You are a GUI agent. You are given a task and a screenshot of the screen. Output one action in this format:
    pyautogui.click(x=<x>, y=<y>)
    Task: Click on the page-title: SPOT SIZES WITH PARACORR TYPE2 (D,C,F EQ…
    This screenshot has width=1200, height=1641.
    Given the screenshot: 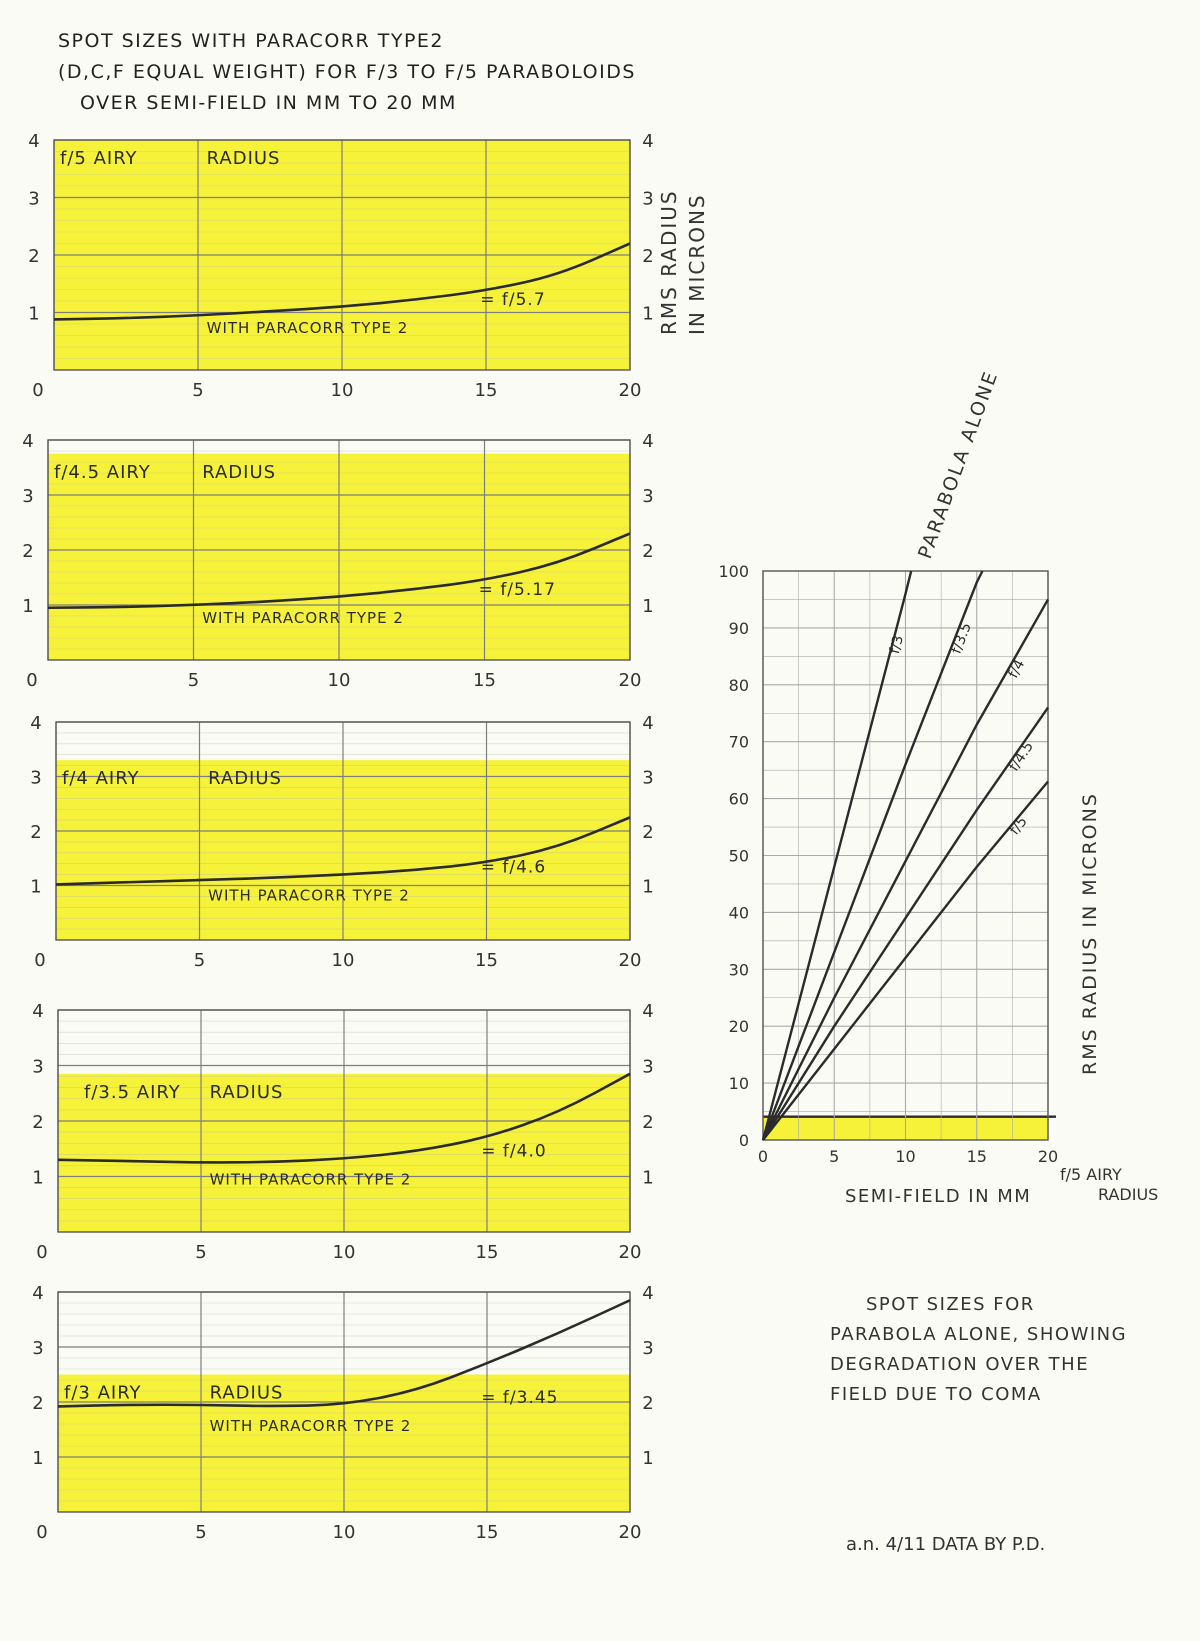 What is the action you would take?
    pyautogui.click(x=347, y=72)
    